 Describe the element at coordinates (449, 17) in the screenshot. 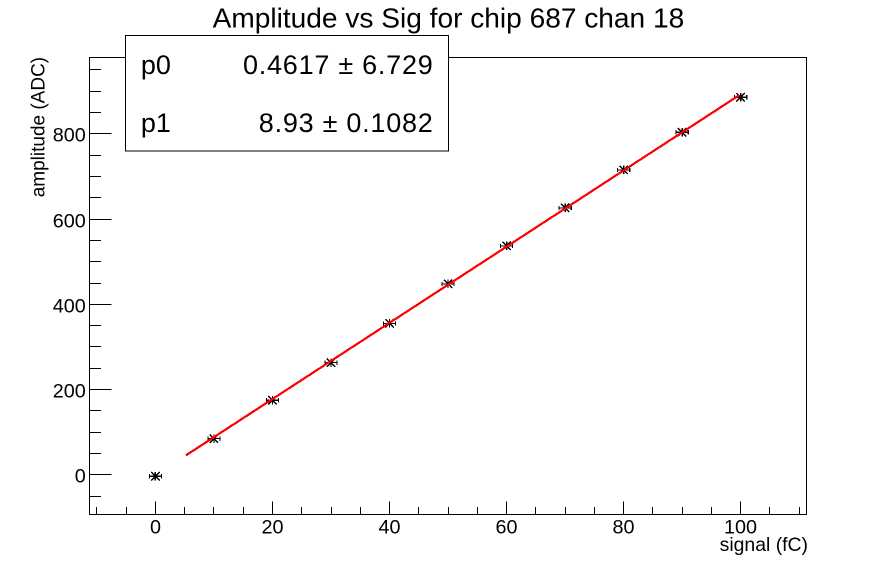

I see `svg-text:Amplitude vs Sig for chip 687: Amplitude vs Sig for chip 687 chan 18` at that location.